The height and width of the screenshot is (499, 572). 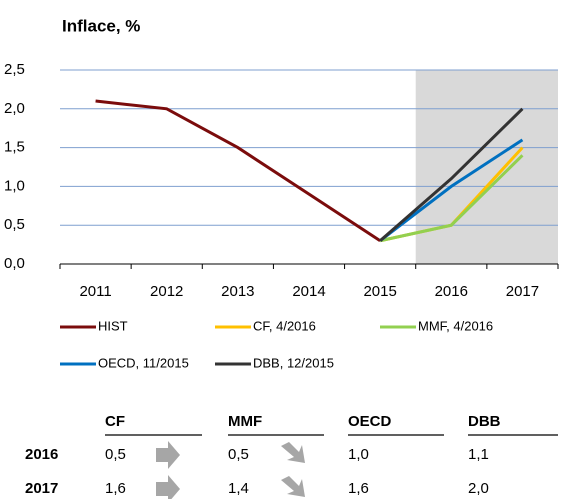 I want to click on table-cell: 1,1, so click(x=478, y=454).